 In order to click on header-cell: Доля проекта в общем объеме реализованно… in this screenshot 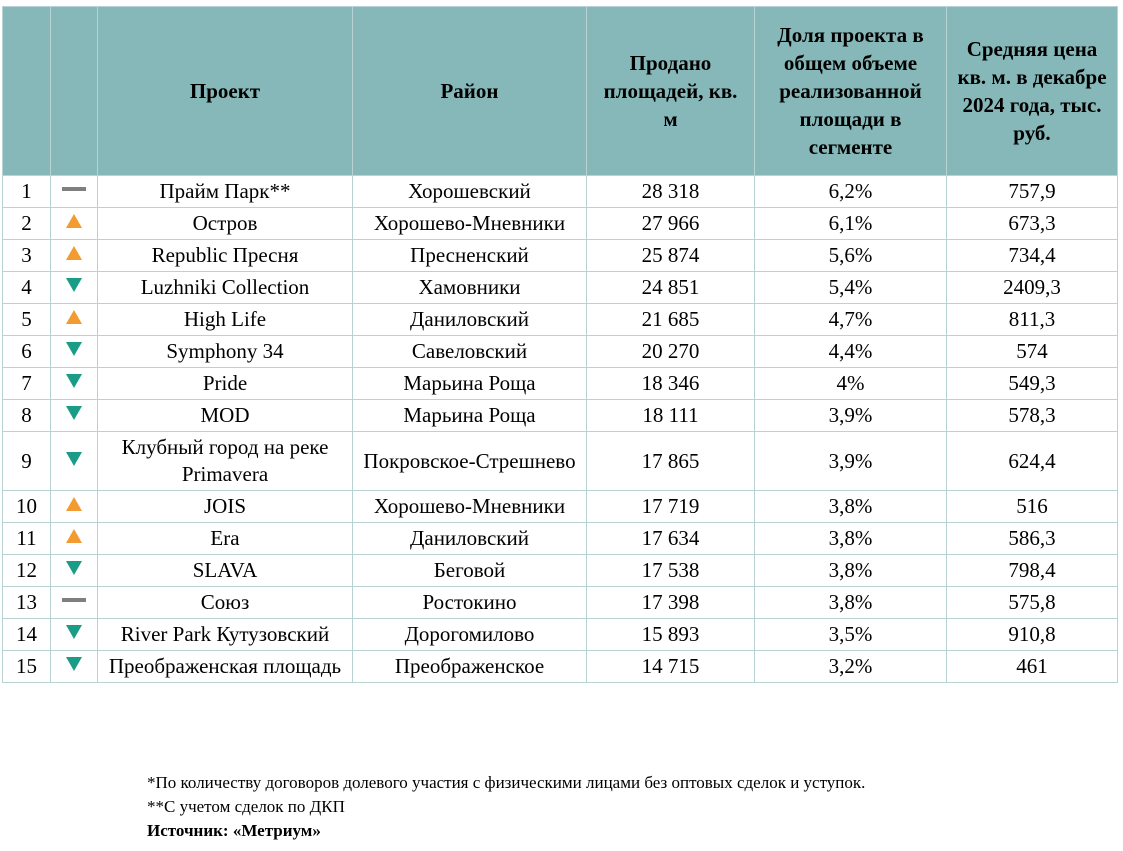, I will do `click(850, 91)`.